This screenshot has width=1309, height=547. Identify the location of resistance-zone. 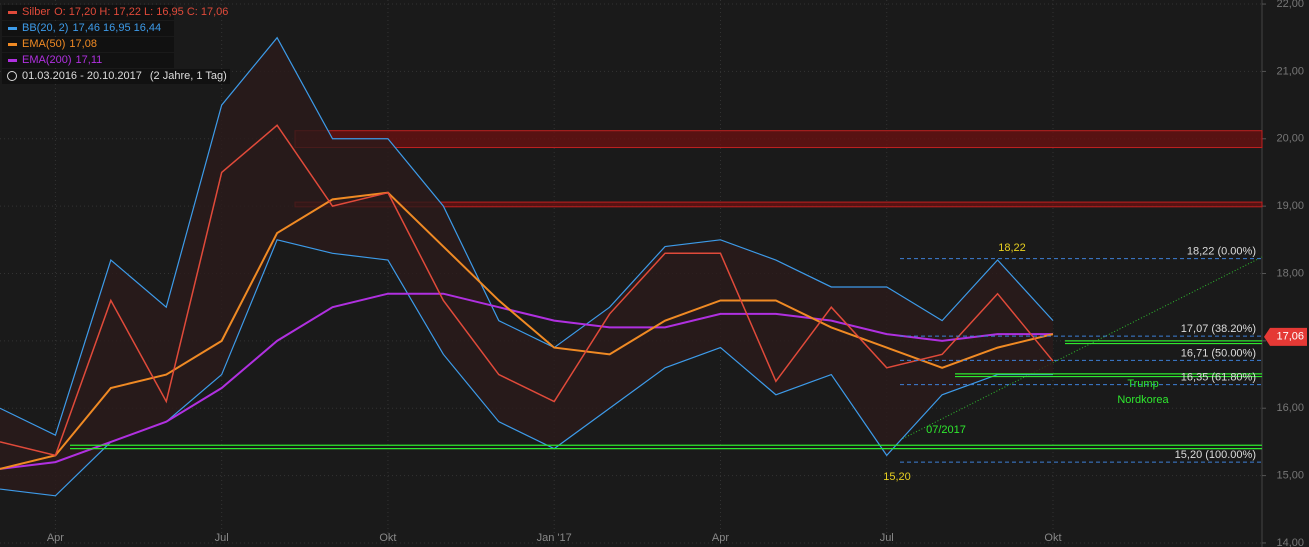
(778, 139).